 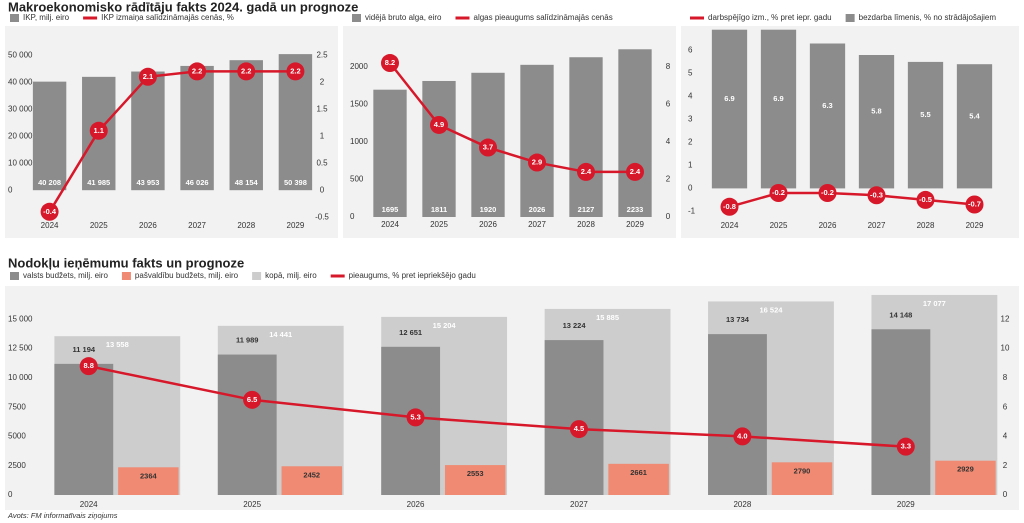 I want to click on y2-tick-label: 6, so click(x=1005, y=406).